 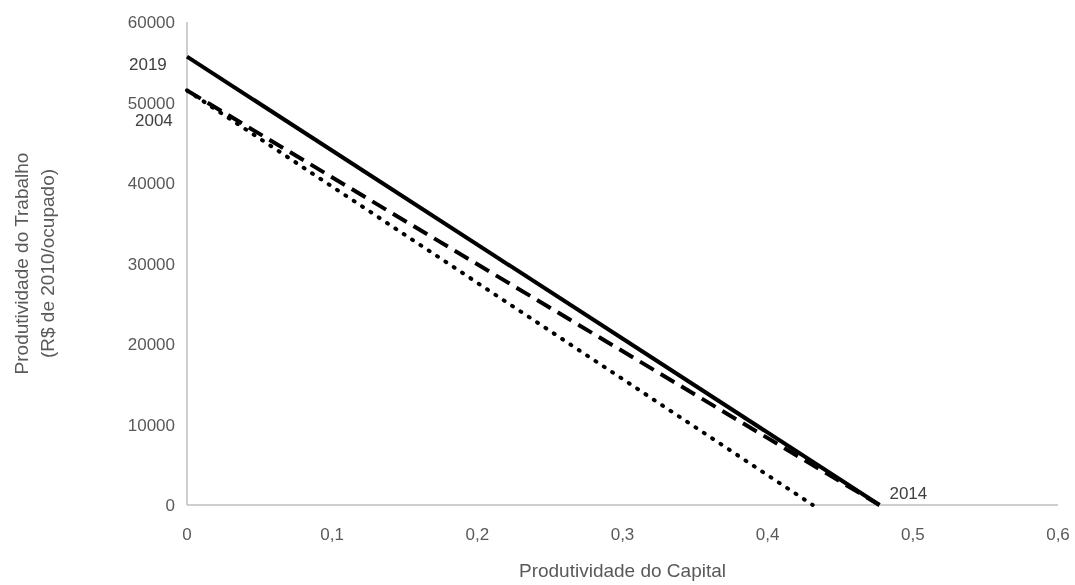 I want to click on y-tick-label: 30000, so click(x=151, y=264).